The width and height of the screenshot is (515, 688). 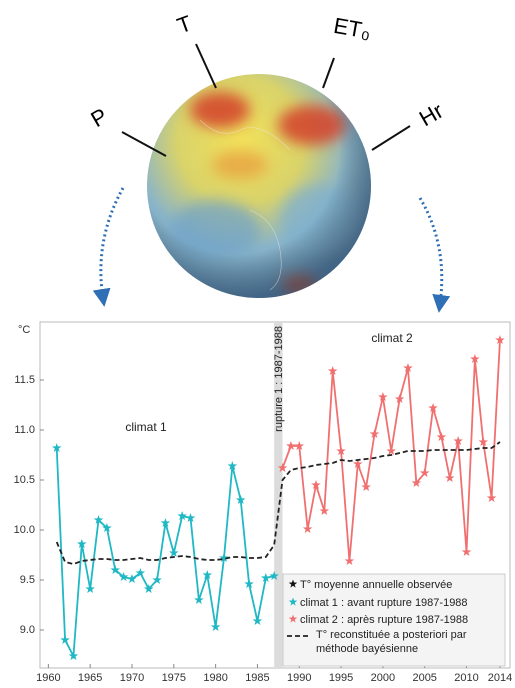 I want to click on rupture-band, so click(x=278, y=495).